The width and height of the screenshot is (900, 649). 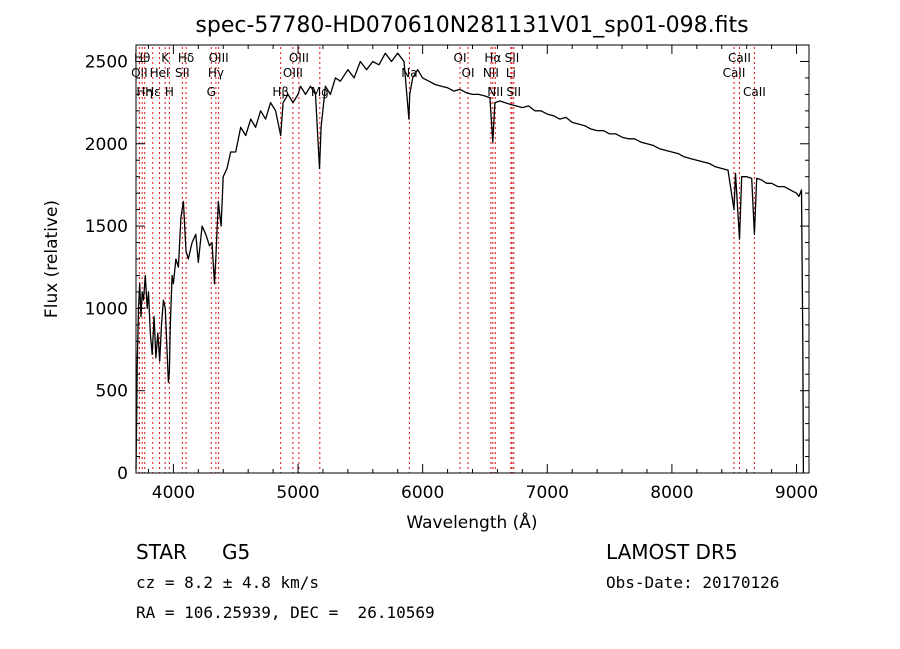 What do you see at coordinates (161, 552) in the screenshot?
I see `object-class: STAR` at bounding box center [161, 552].